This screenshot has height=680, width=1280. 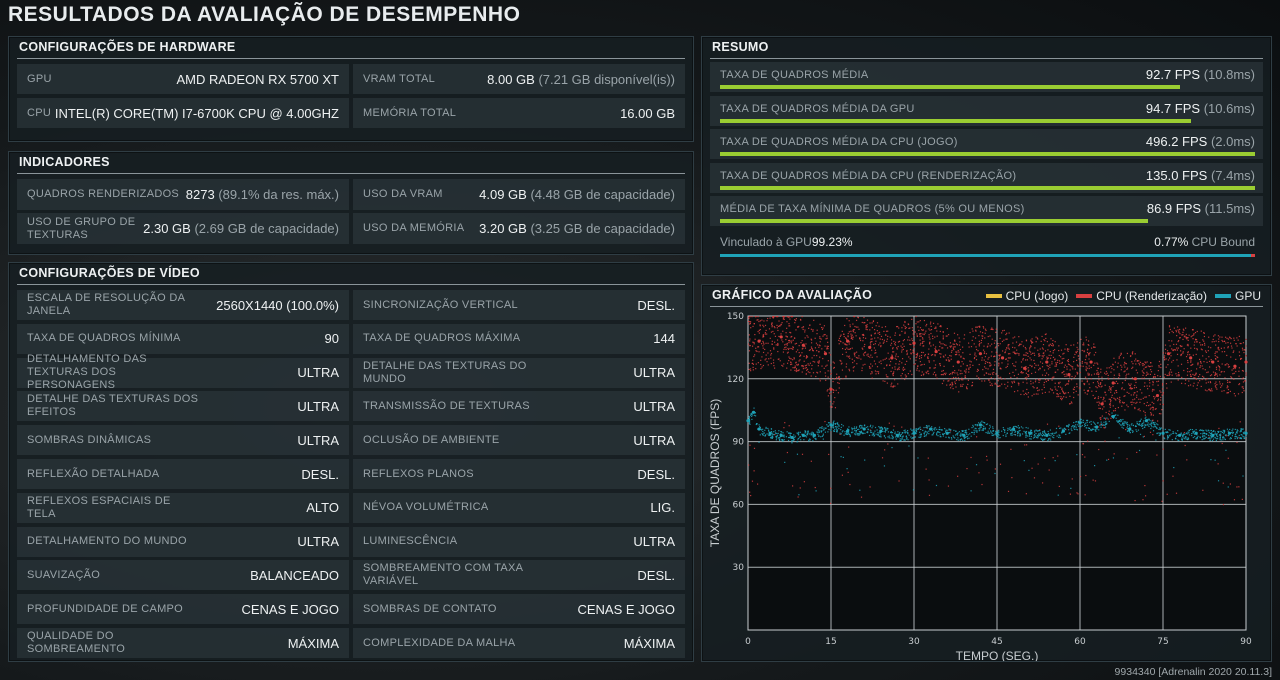 What do you see at coordinates (985, 255) in the screenshot?
I see `gpu-bound-bar` at bounding box center [985, 255].